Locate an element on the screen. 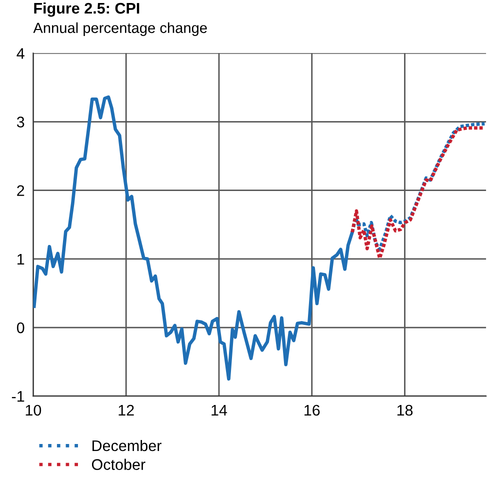 This screenshot has width=488, height=497. y-tick-label: -1 is located at coordinates (18, 396).